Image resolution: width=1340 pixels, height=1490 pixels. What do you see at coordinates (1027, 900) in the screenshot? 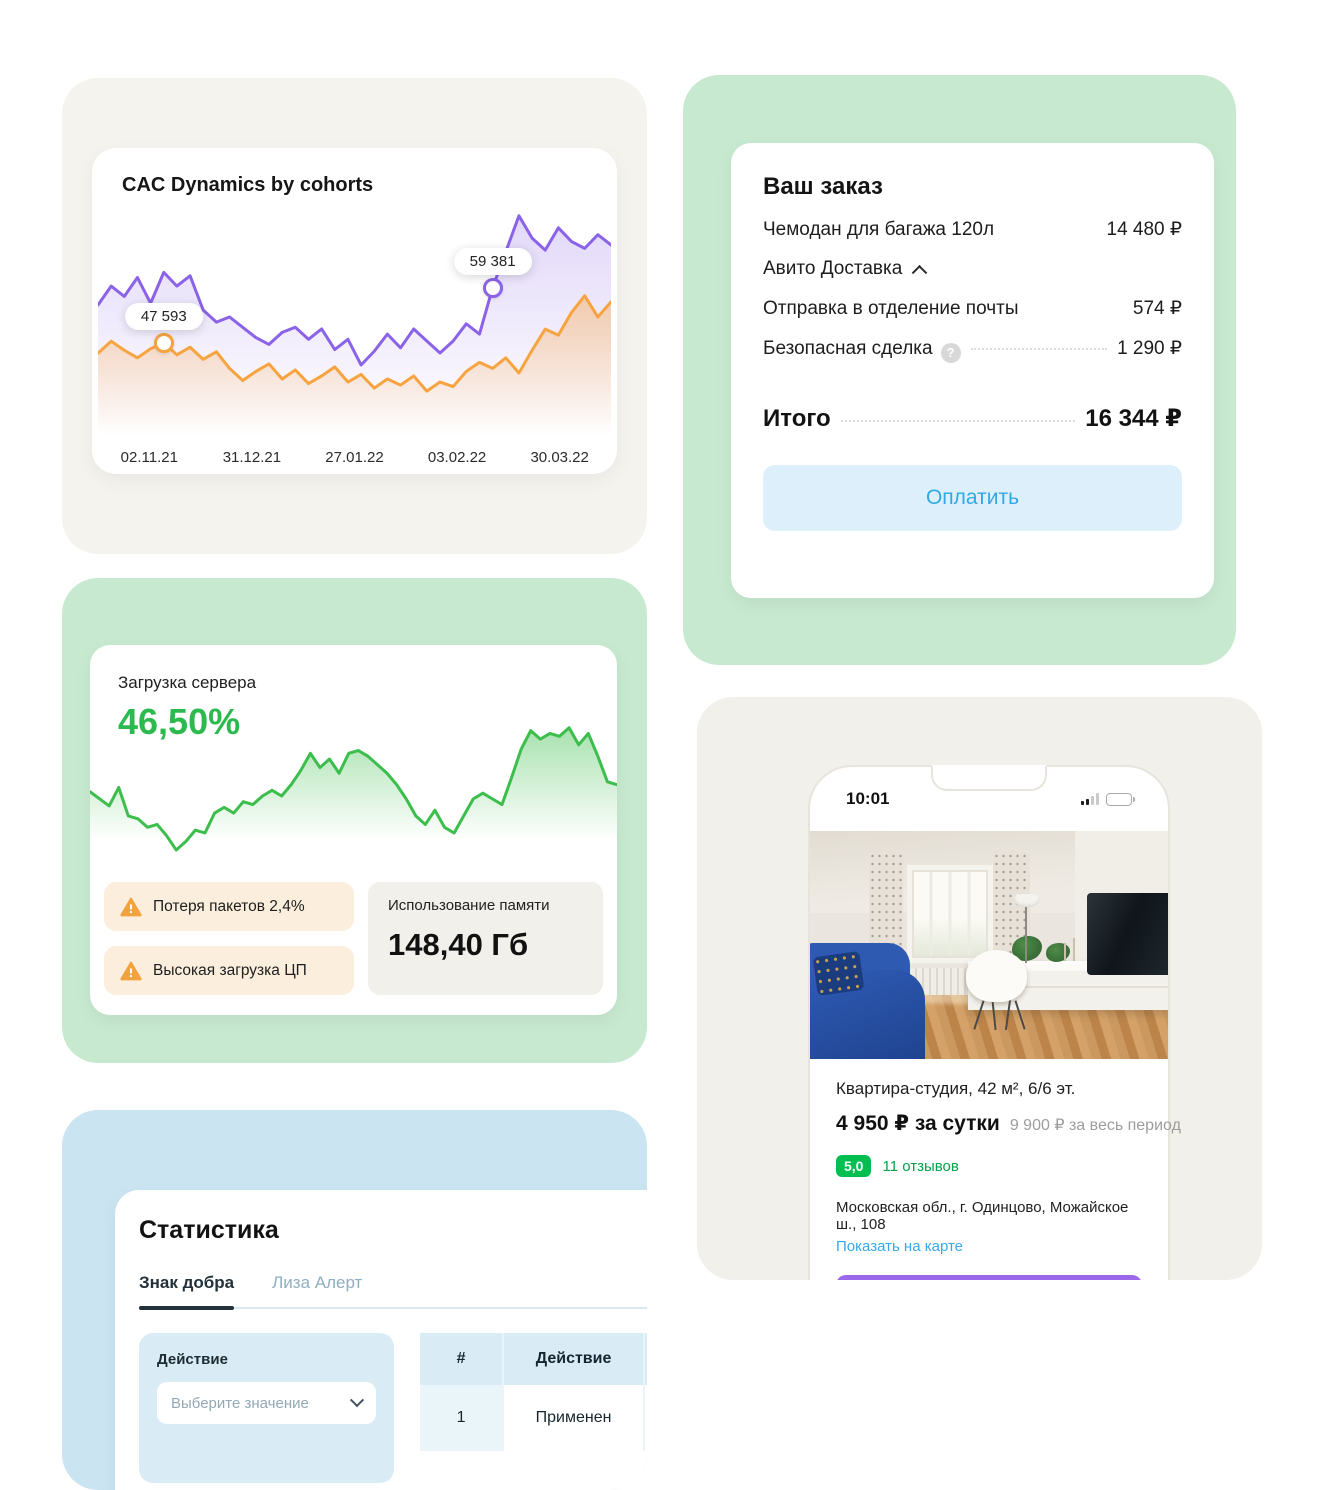
I see `photo-lamp-shade` at bounding box center [1027, 900].